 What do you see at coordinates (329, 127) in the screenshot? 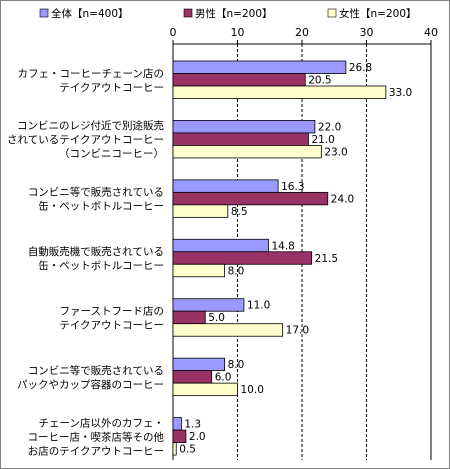
I see `value-label: 22.0` at bounding box center [329, 127].